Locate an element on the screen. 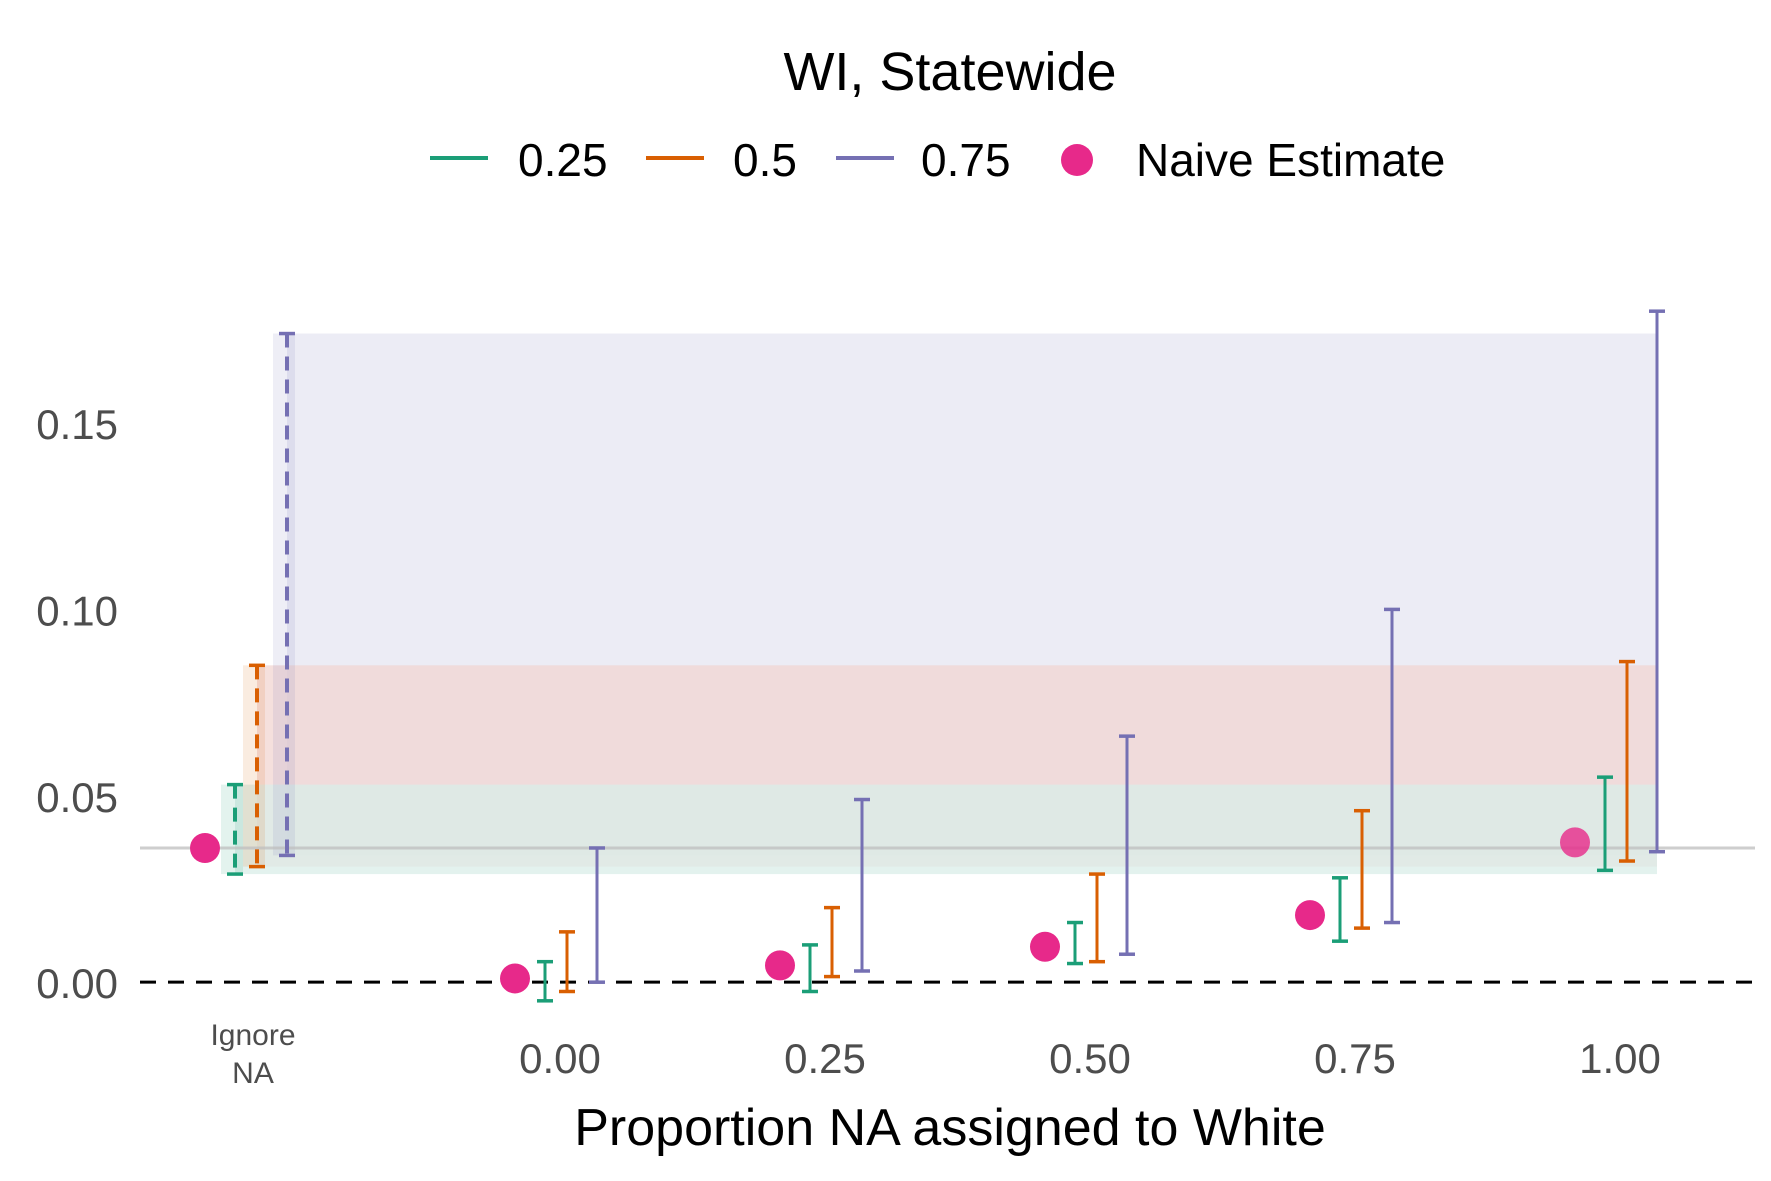 Image resolution: width=1771 pixels, height=1181 pixels. errorbar-0.75-0.50 is located at coordinates (1127, 845).